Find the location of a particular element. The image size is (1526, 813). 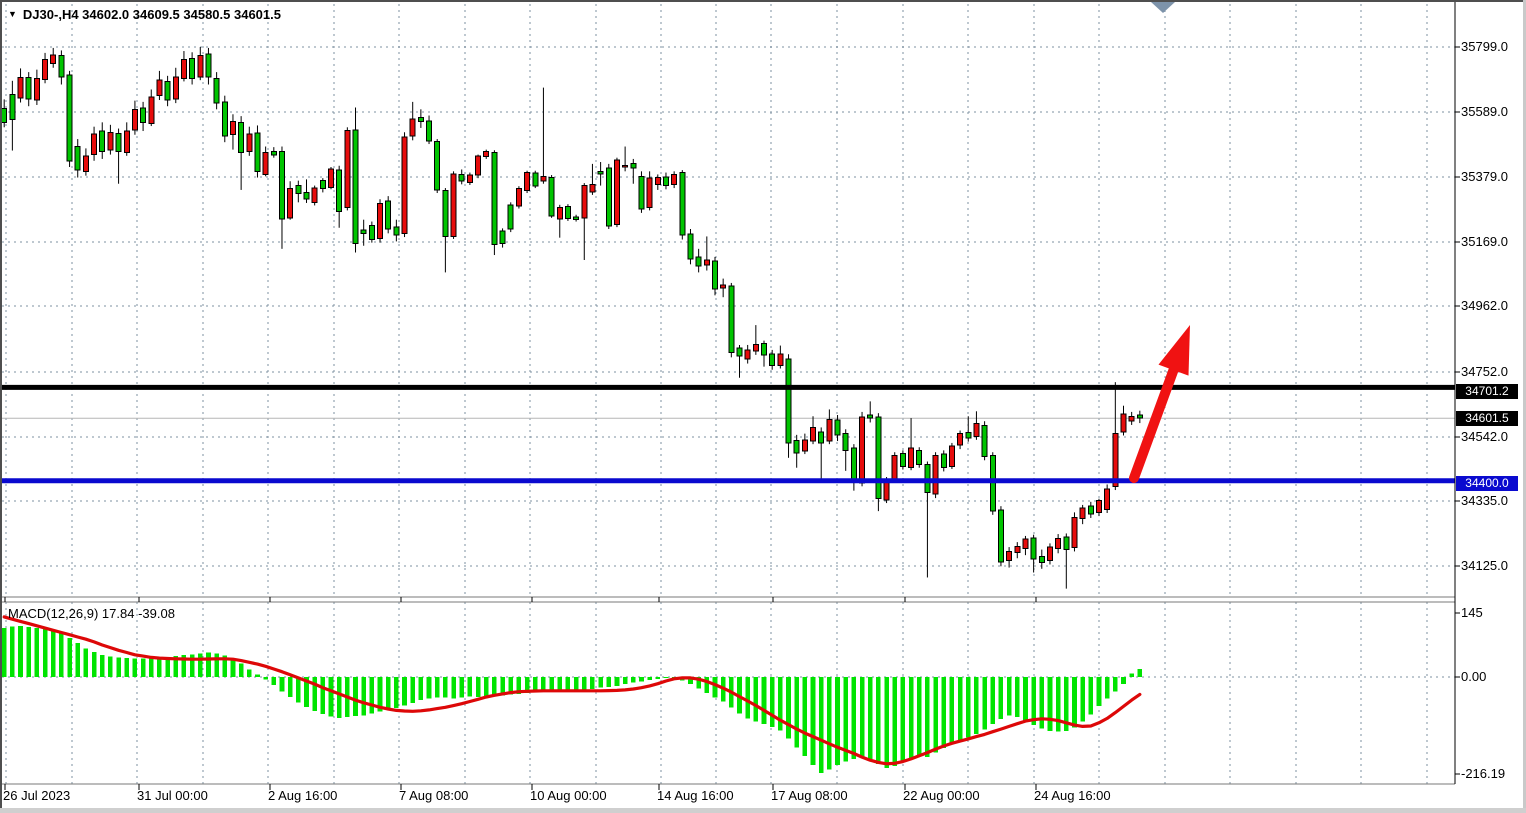

price-axis-label: 34542.0 is located at coordinates (1484, 436).